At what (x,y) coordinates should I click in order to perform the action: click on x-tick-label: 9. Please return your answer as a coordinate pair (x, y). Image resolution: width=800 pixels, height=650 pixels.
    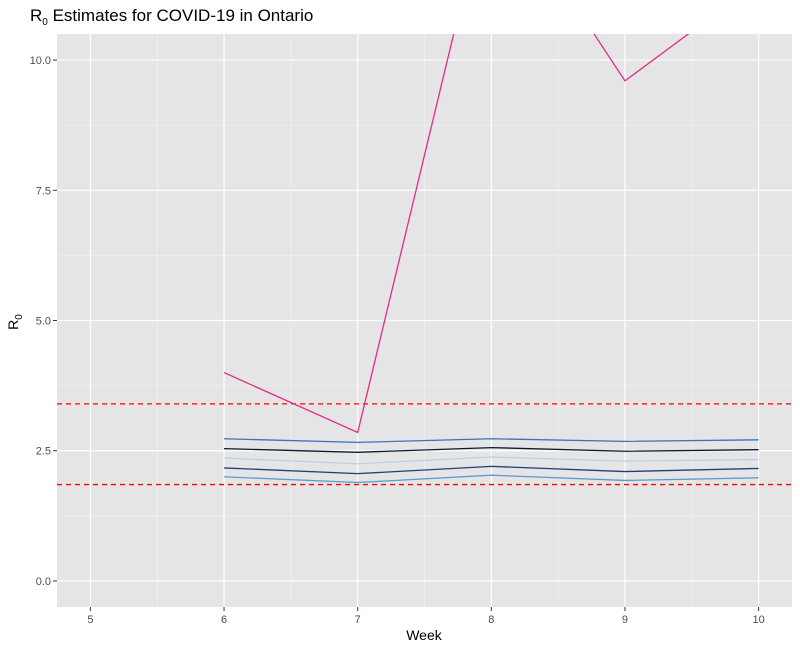
    Looking at the image, I should click on (625, 620).